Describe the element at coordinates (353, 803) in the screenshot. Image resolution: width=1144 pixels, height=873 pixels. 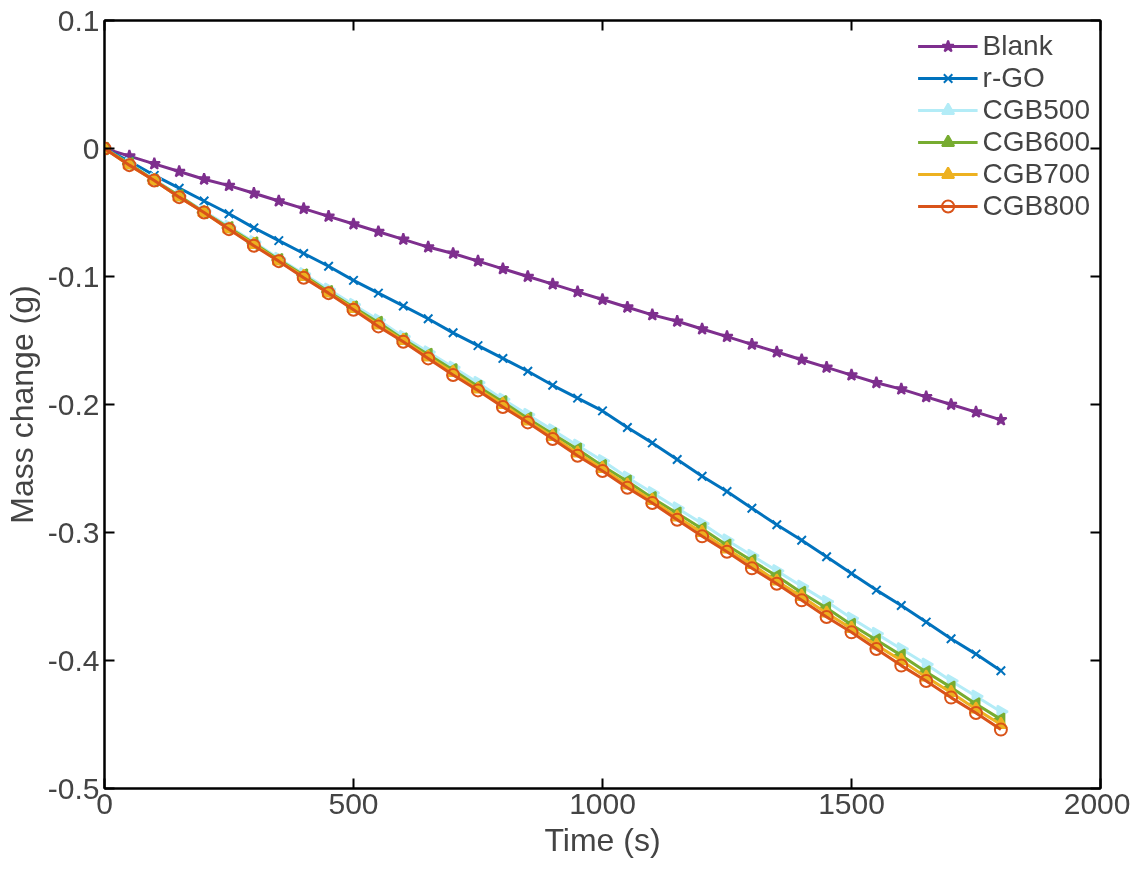
I see `x-tick-label: 500` at that location.